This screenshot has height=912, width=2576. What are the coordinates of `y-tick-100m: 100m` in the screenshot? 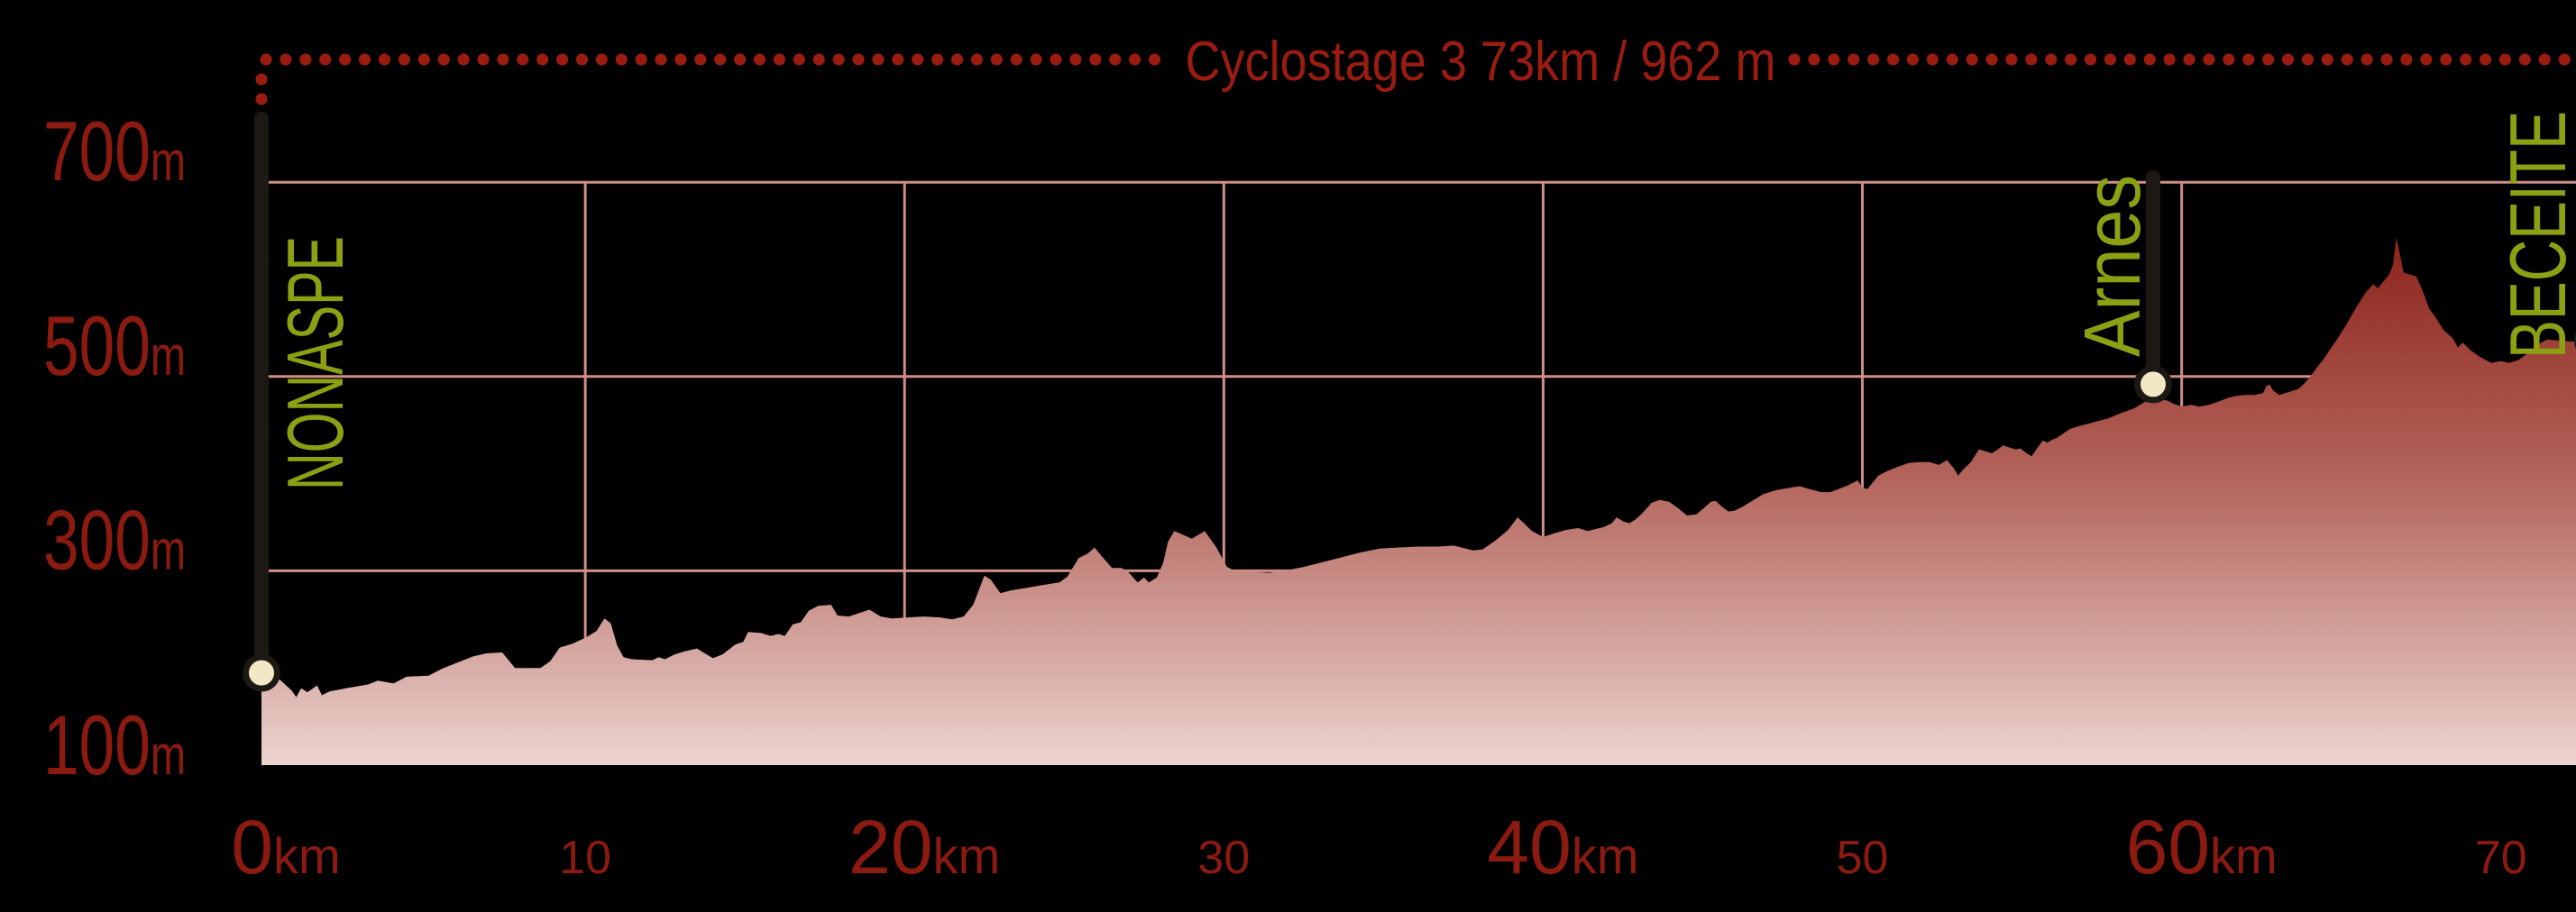 It's located at (114, 745).